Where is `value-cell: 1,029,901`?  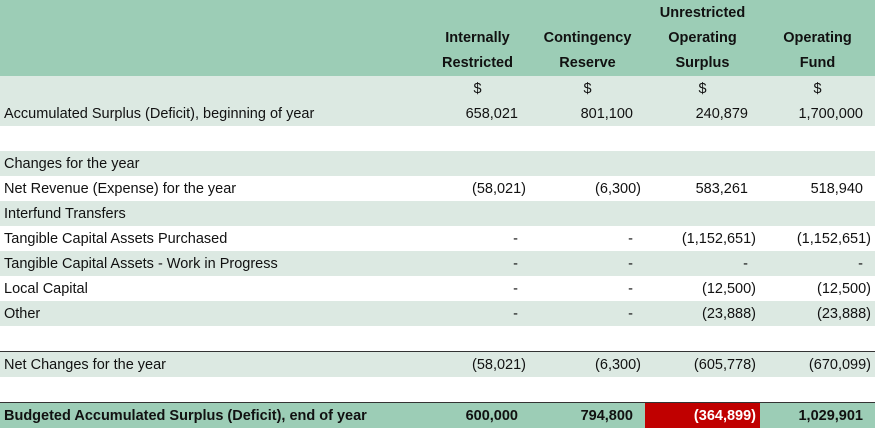 value-cell: 1,029,901 is located at coordinates (817, 415).